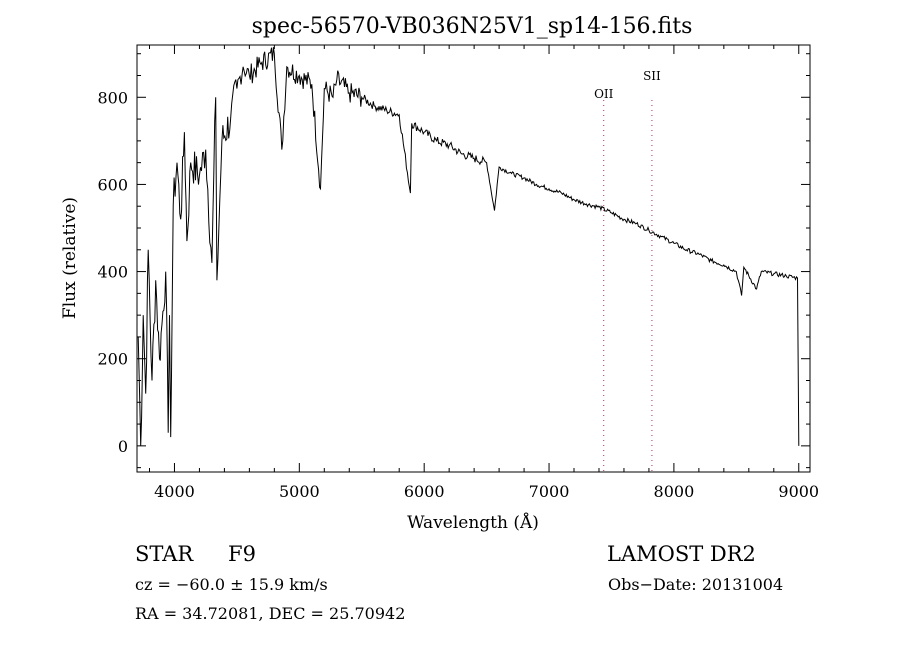 The height and width of the screenshot is (650, 900). I want to click on x-tick-label: 9000, so click(798, 491).